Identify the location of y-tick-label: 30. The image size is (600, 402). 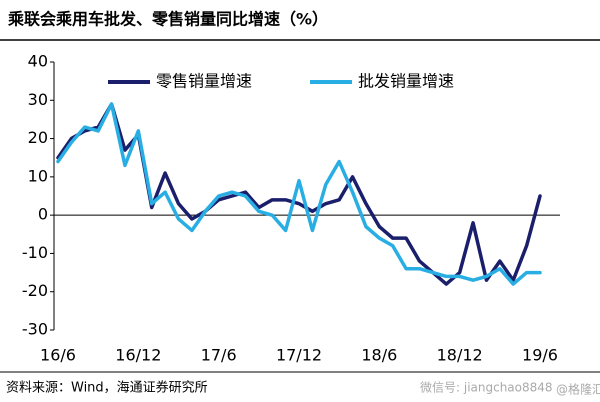
(38, 99).